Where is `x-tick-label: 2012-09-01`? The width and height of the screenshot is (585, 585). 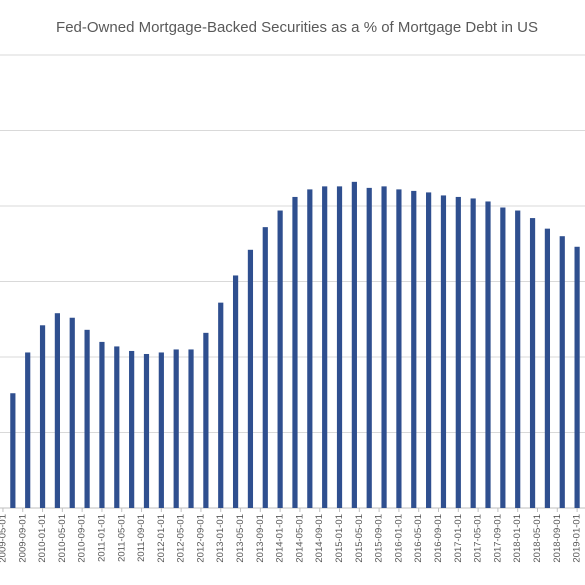
x-tick-label: 2012-09-01 is located at coordinates (200, 538).